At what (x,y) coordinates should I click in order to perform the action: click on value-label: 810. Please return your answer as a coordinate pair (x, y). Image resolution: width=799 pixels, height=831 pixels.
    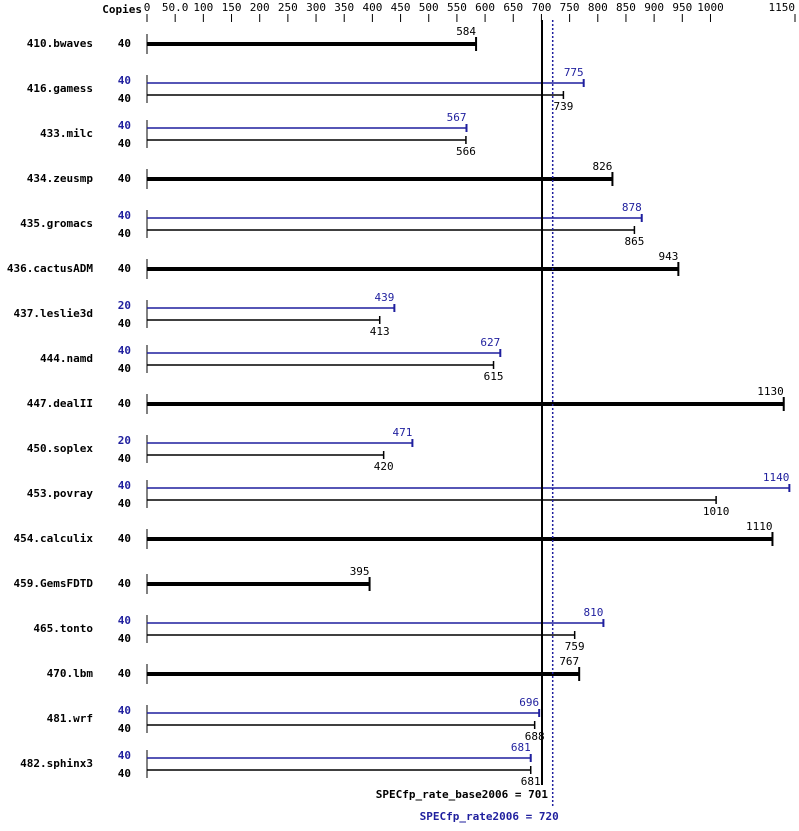
    Looking at the image, I should click on (594, 612).